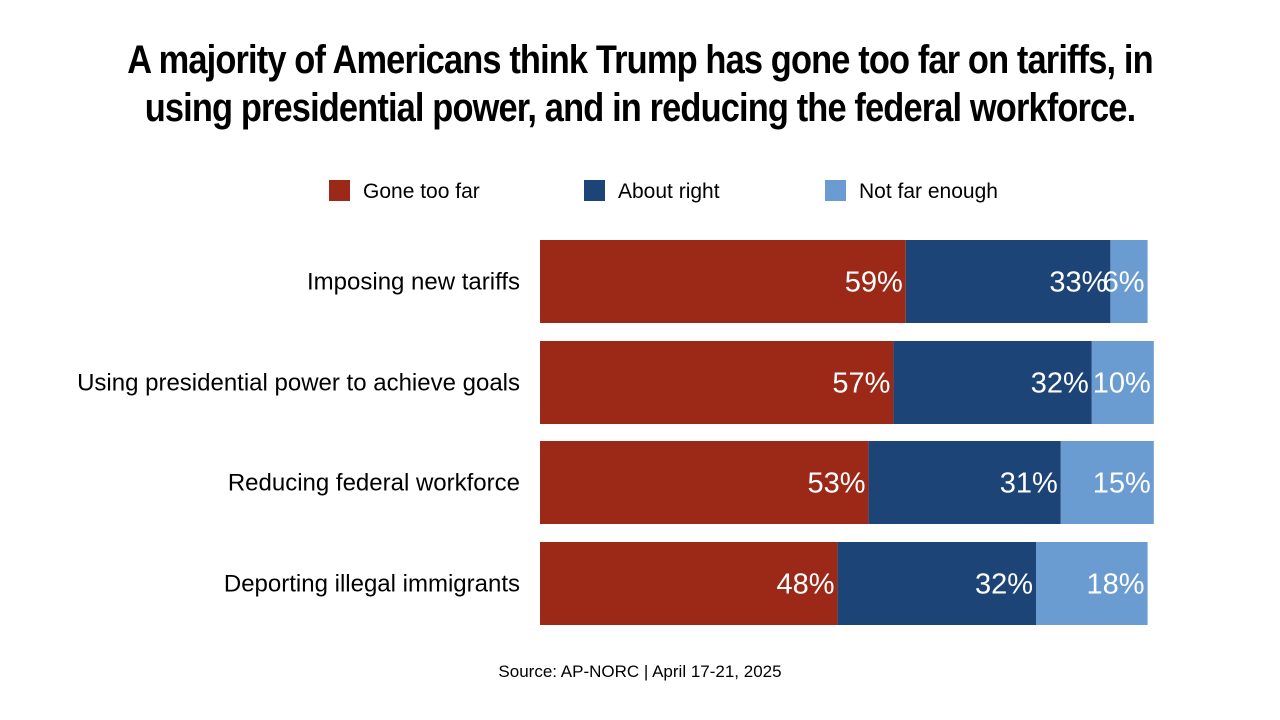 Image resolution: width=1280 pixels, height=720 pixels. Describe the element at coordinates (594, 190) in the screenshot. I see `legend-swatch-about-right` at that location.